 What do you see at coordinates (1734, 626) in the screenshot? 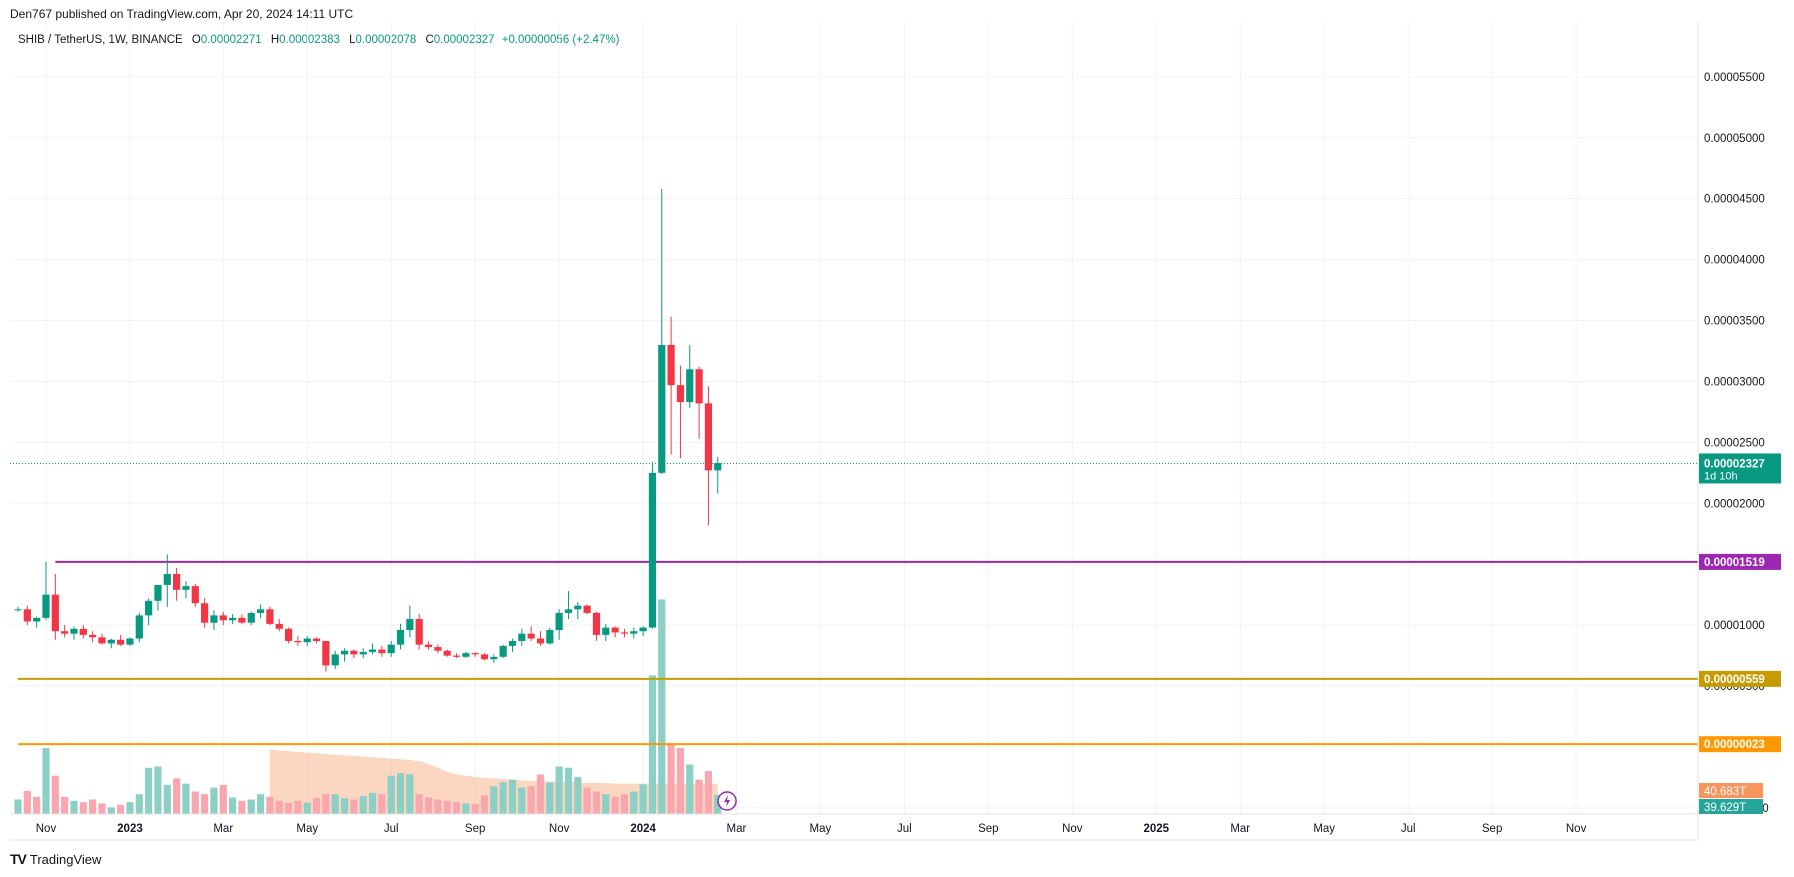
I see `price-tick-label: 0.00001000` at bounding box center [1734, 626].